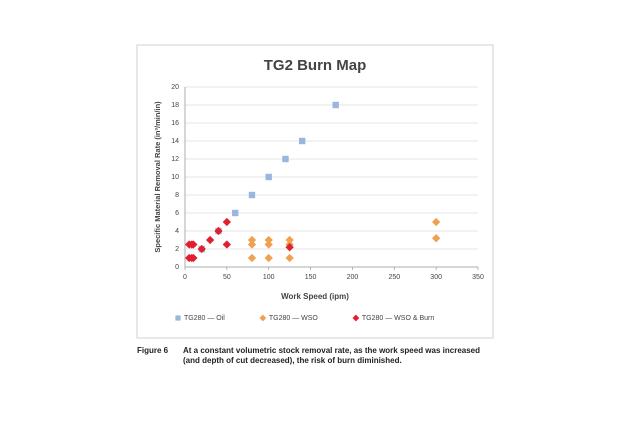  I want to click on x-tick-label: 250, so click(394, 277).